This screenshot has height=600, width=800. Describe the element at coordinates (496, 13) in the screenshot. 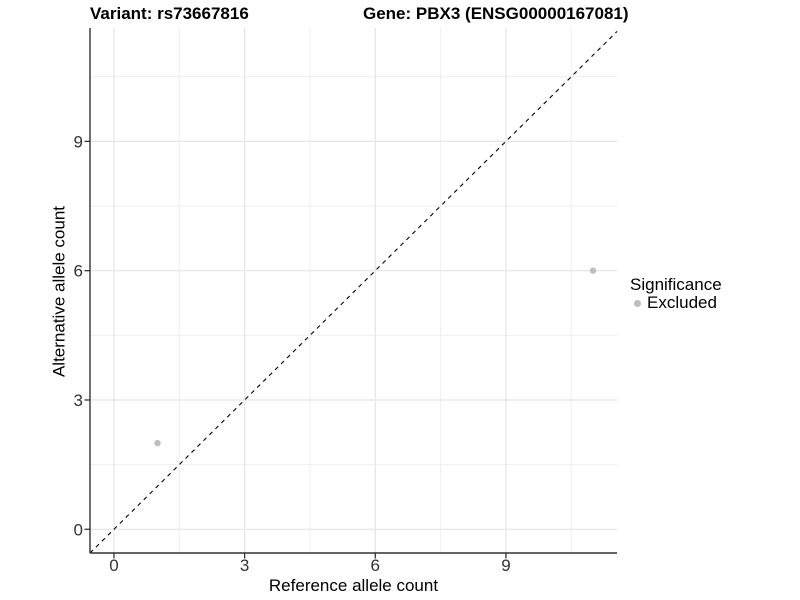

I see `plot-title-gene: Gene: PBX3 (ENSG00000167081)` at that location.